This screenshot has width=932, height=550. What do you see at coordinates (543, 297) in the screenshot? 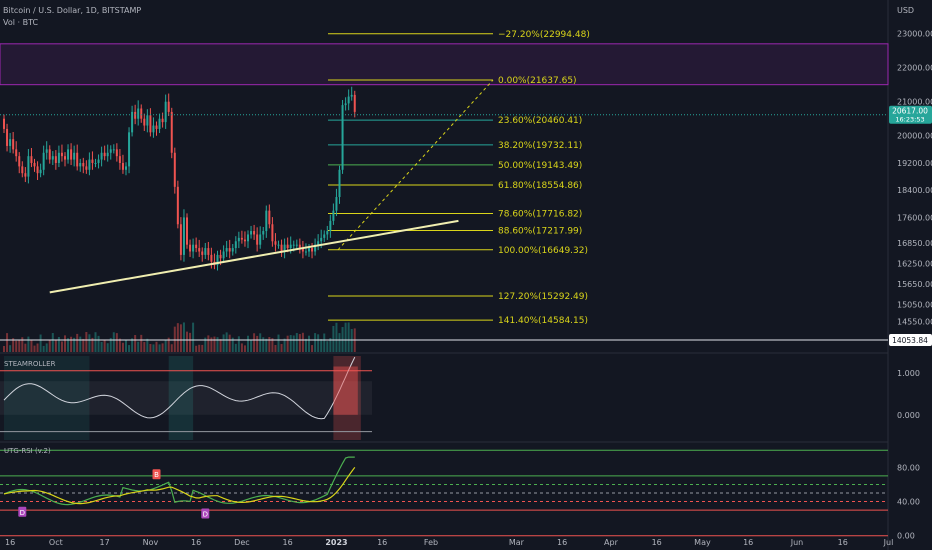
I see `fib-level-label: 127.20%(15292.49)` at bounding box center [543, 297].